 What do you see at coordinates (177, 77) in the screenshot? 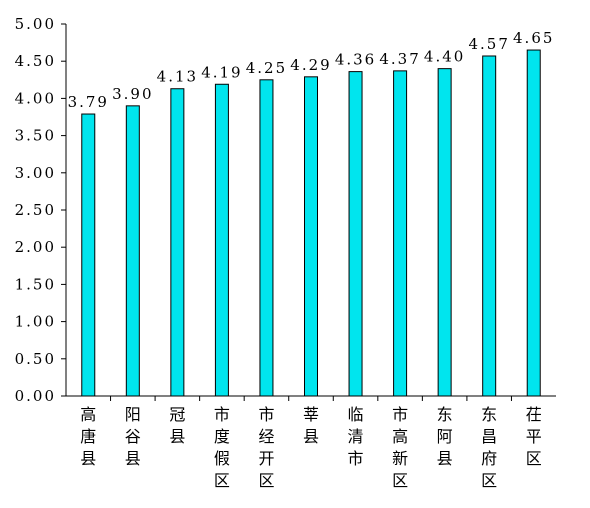
I see `data-label: 4.13` at bounding box center [177, 77].